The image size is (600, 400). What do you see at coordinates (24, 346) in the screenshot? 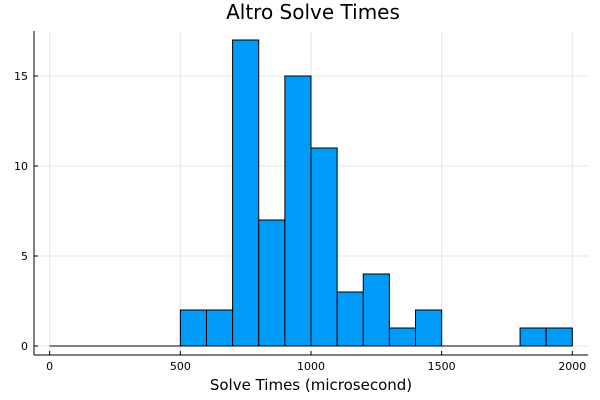
I see `y-tick-label: 0` at bounding box center [24, 346].